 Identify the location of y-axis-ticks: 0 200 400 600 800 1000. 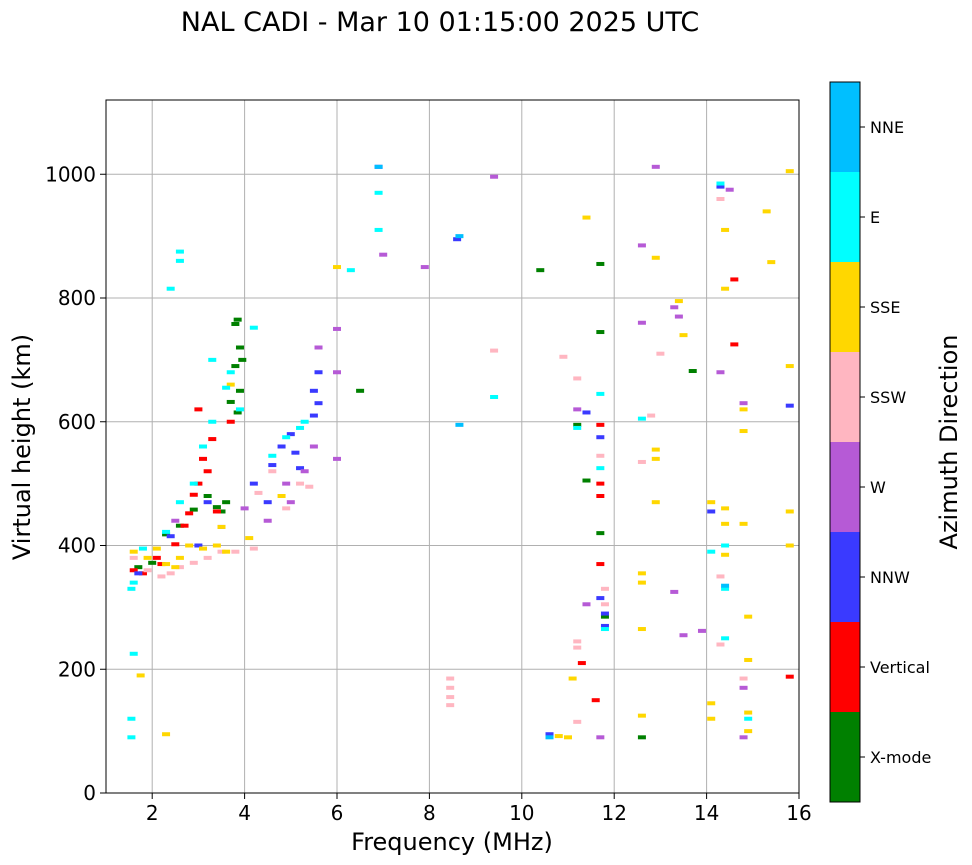
(75, 483).